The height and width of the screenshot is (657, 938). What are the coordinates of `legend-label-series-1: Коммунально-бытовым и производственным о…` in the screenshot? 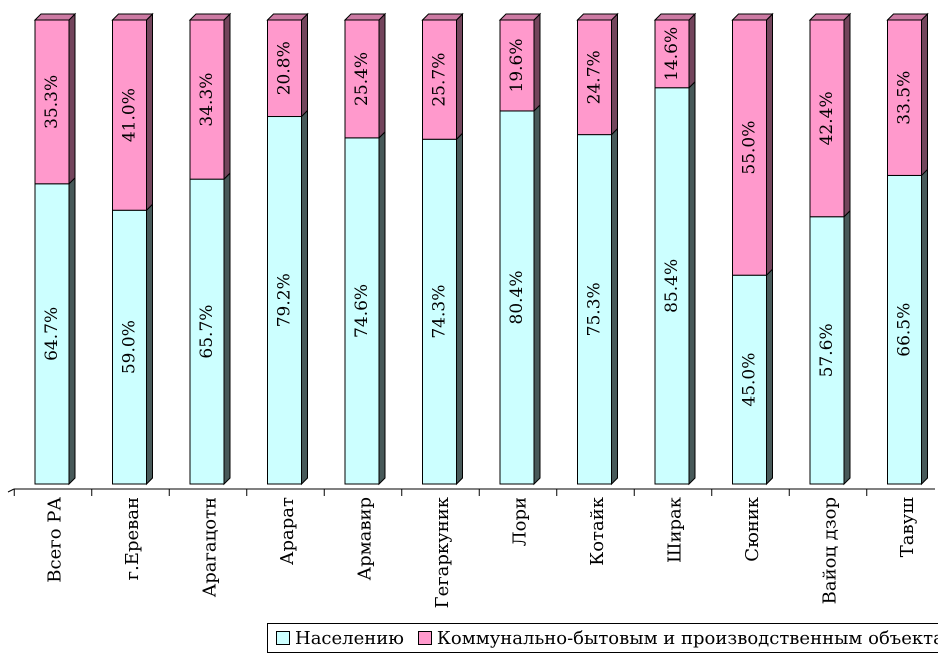 It's located at (687, 638).